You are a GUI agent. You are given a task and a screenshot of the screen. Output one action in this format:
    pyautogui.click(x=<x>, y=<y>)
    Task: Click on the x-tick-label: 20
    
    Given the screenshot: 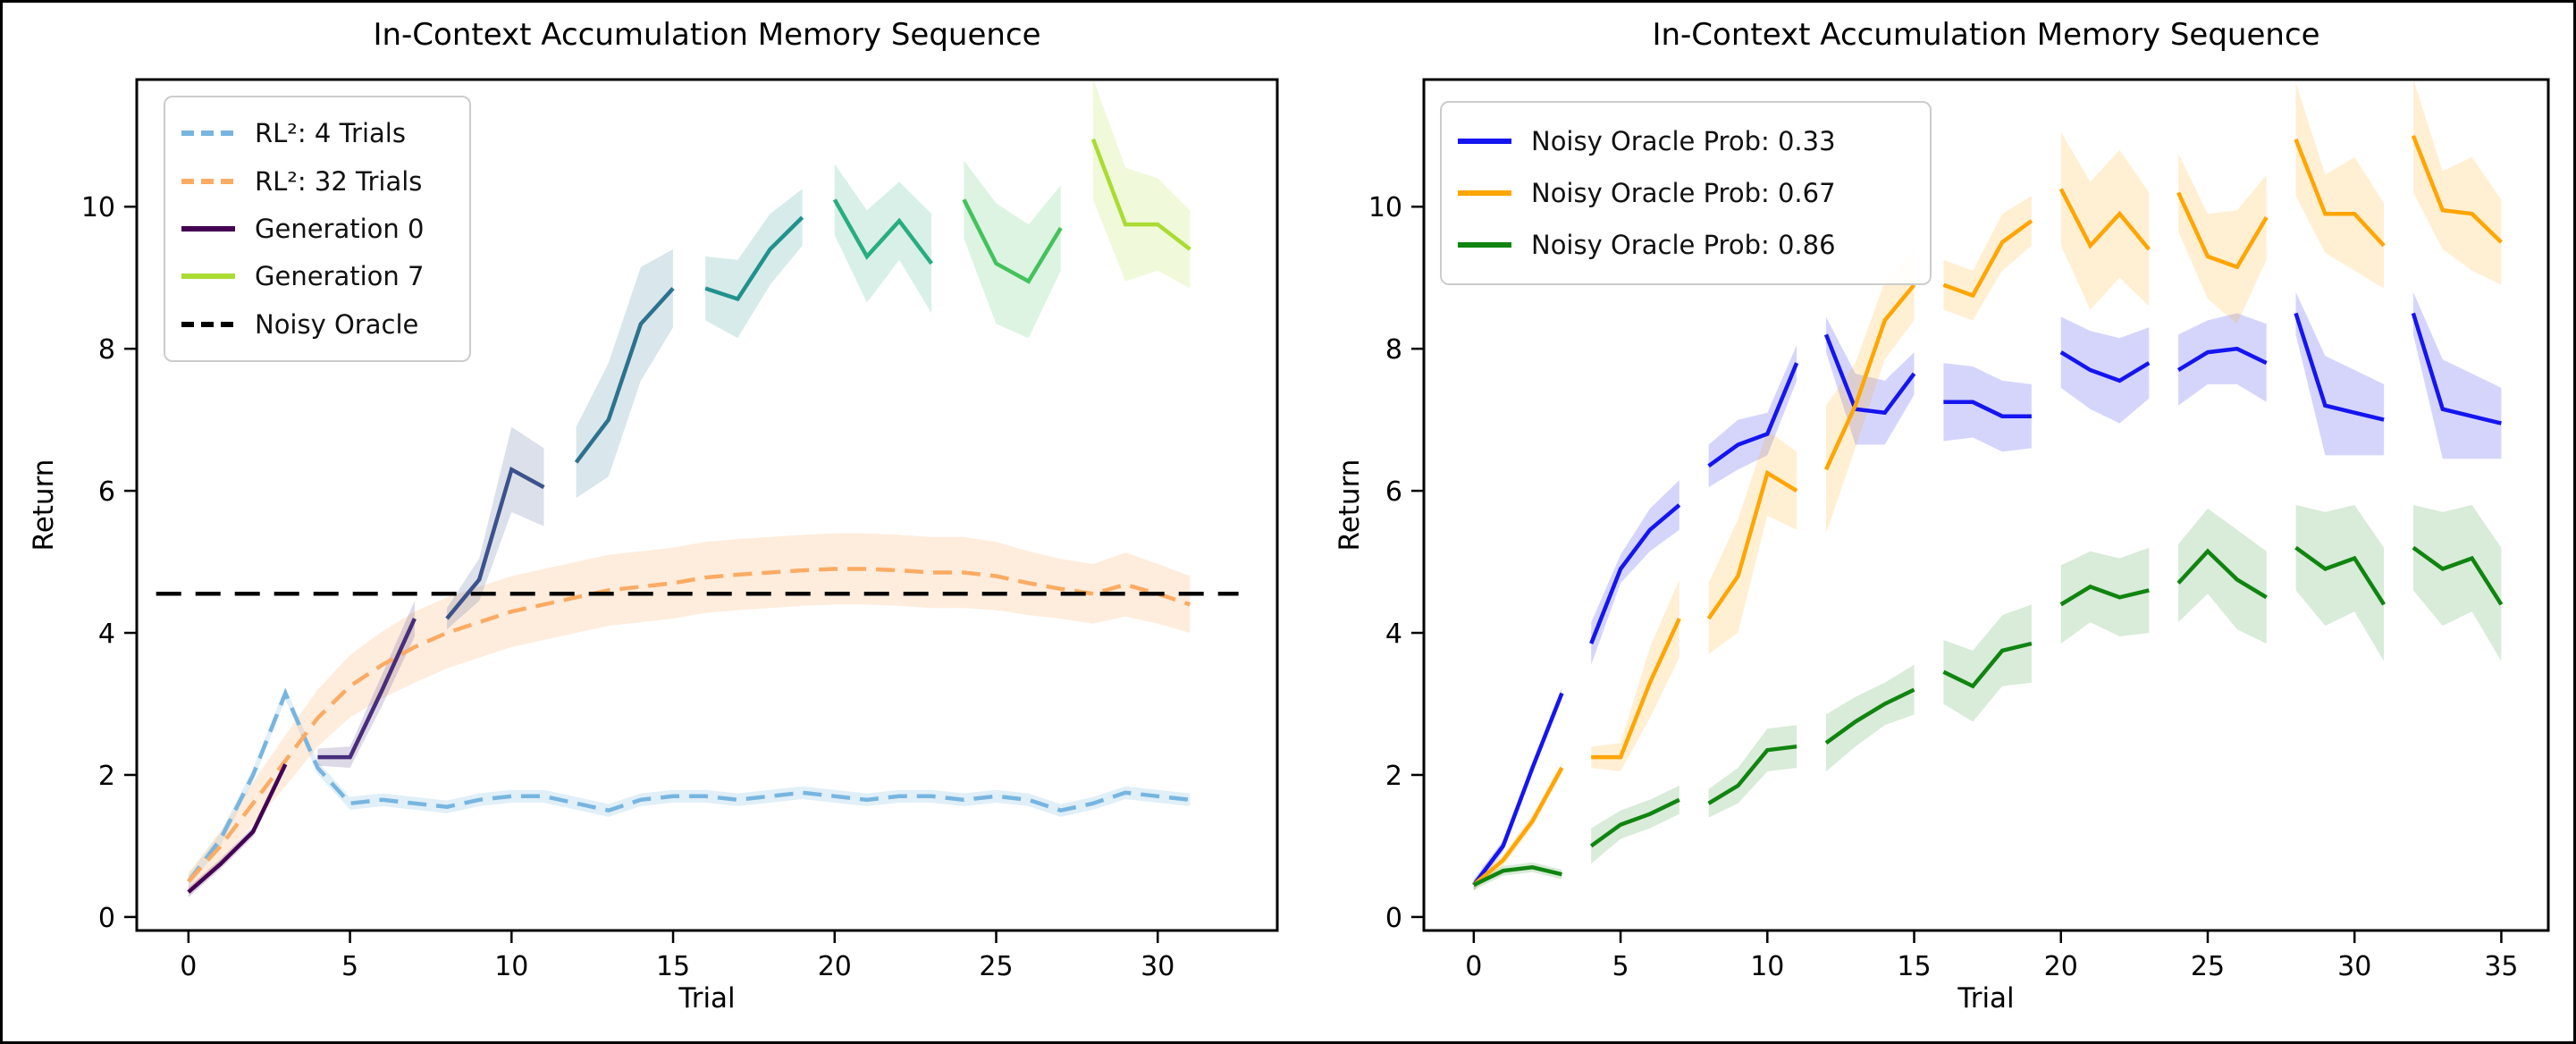 What is the action you would take?
    pyautogui.click(x=2061, y=966)
    